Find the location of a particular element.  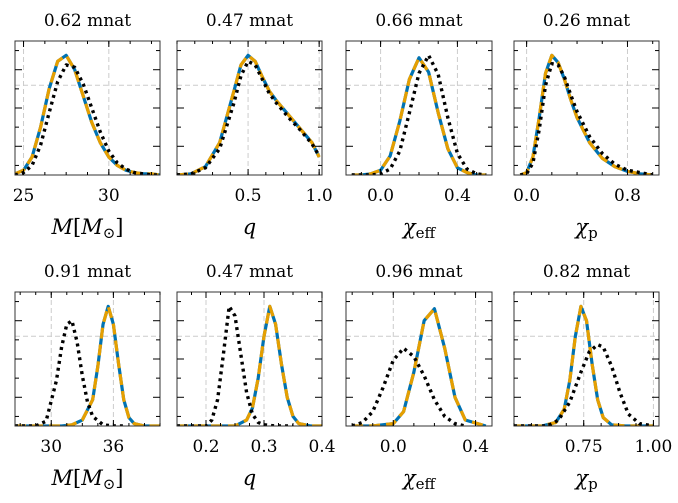

x-ticks: 25 30 is located at coordinates (82, 123).